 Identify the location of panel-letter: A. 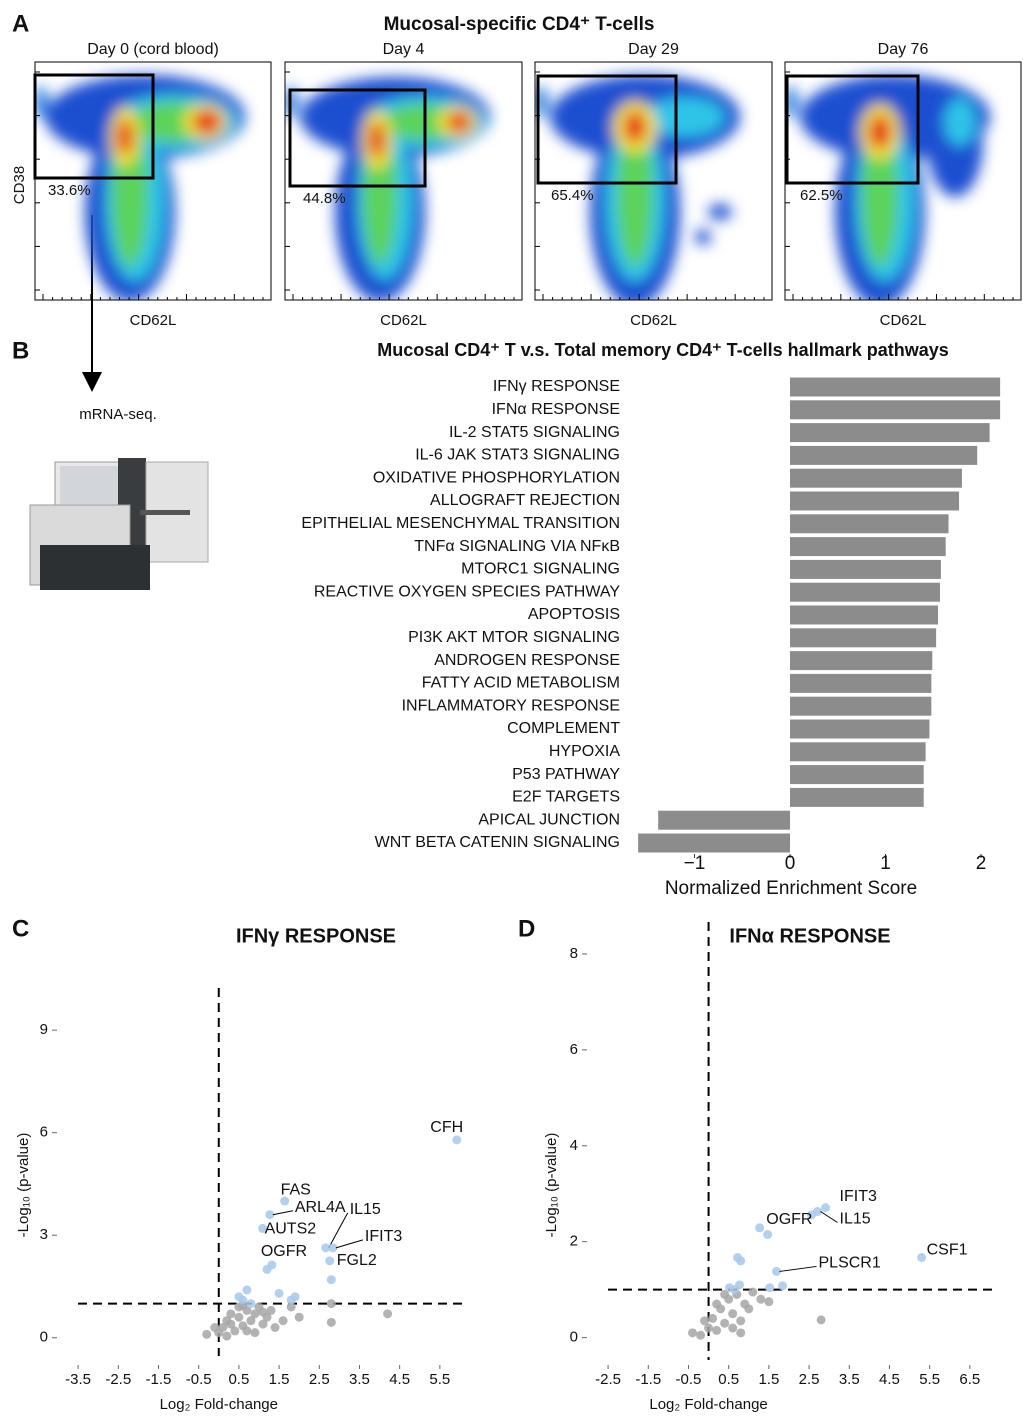
(20, 23).